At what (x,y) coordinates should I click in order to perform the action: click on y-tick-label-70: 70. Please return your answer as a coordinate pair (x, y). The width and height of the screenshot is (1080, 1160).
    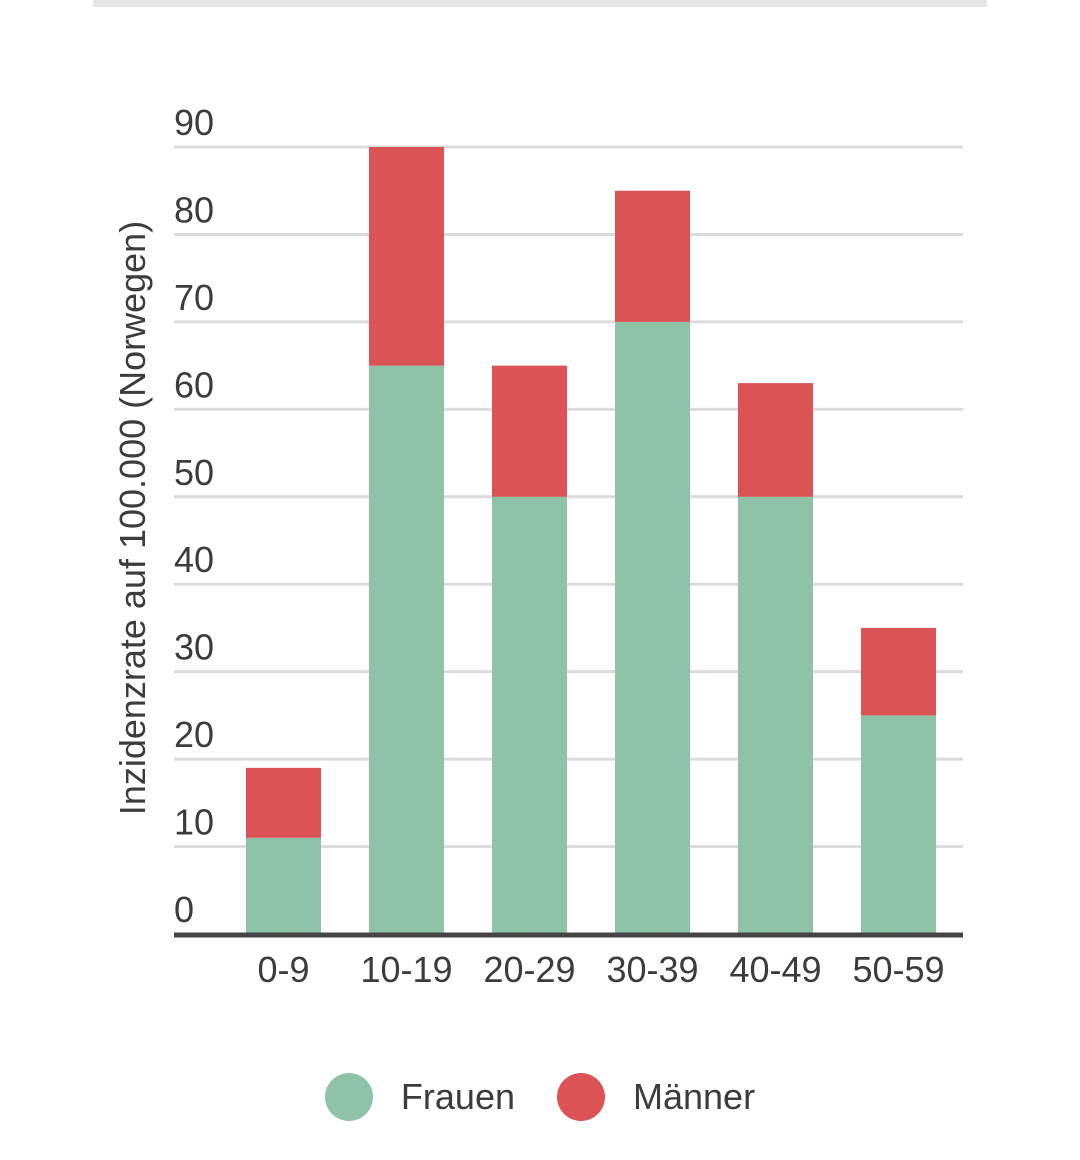
    Looking at the image, I should click on (194, 297).